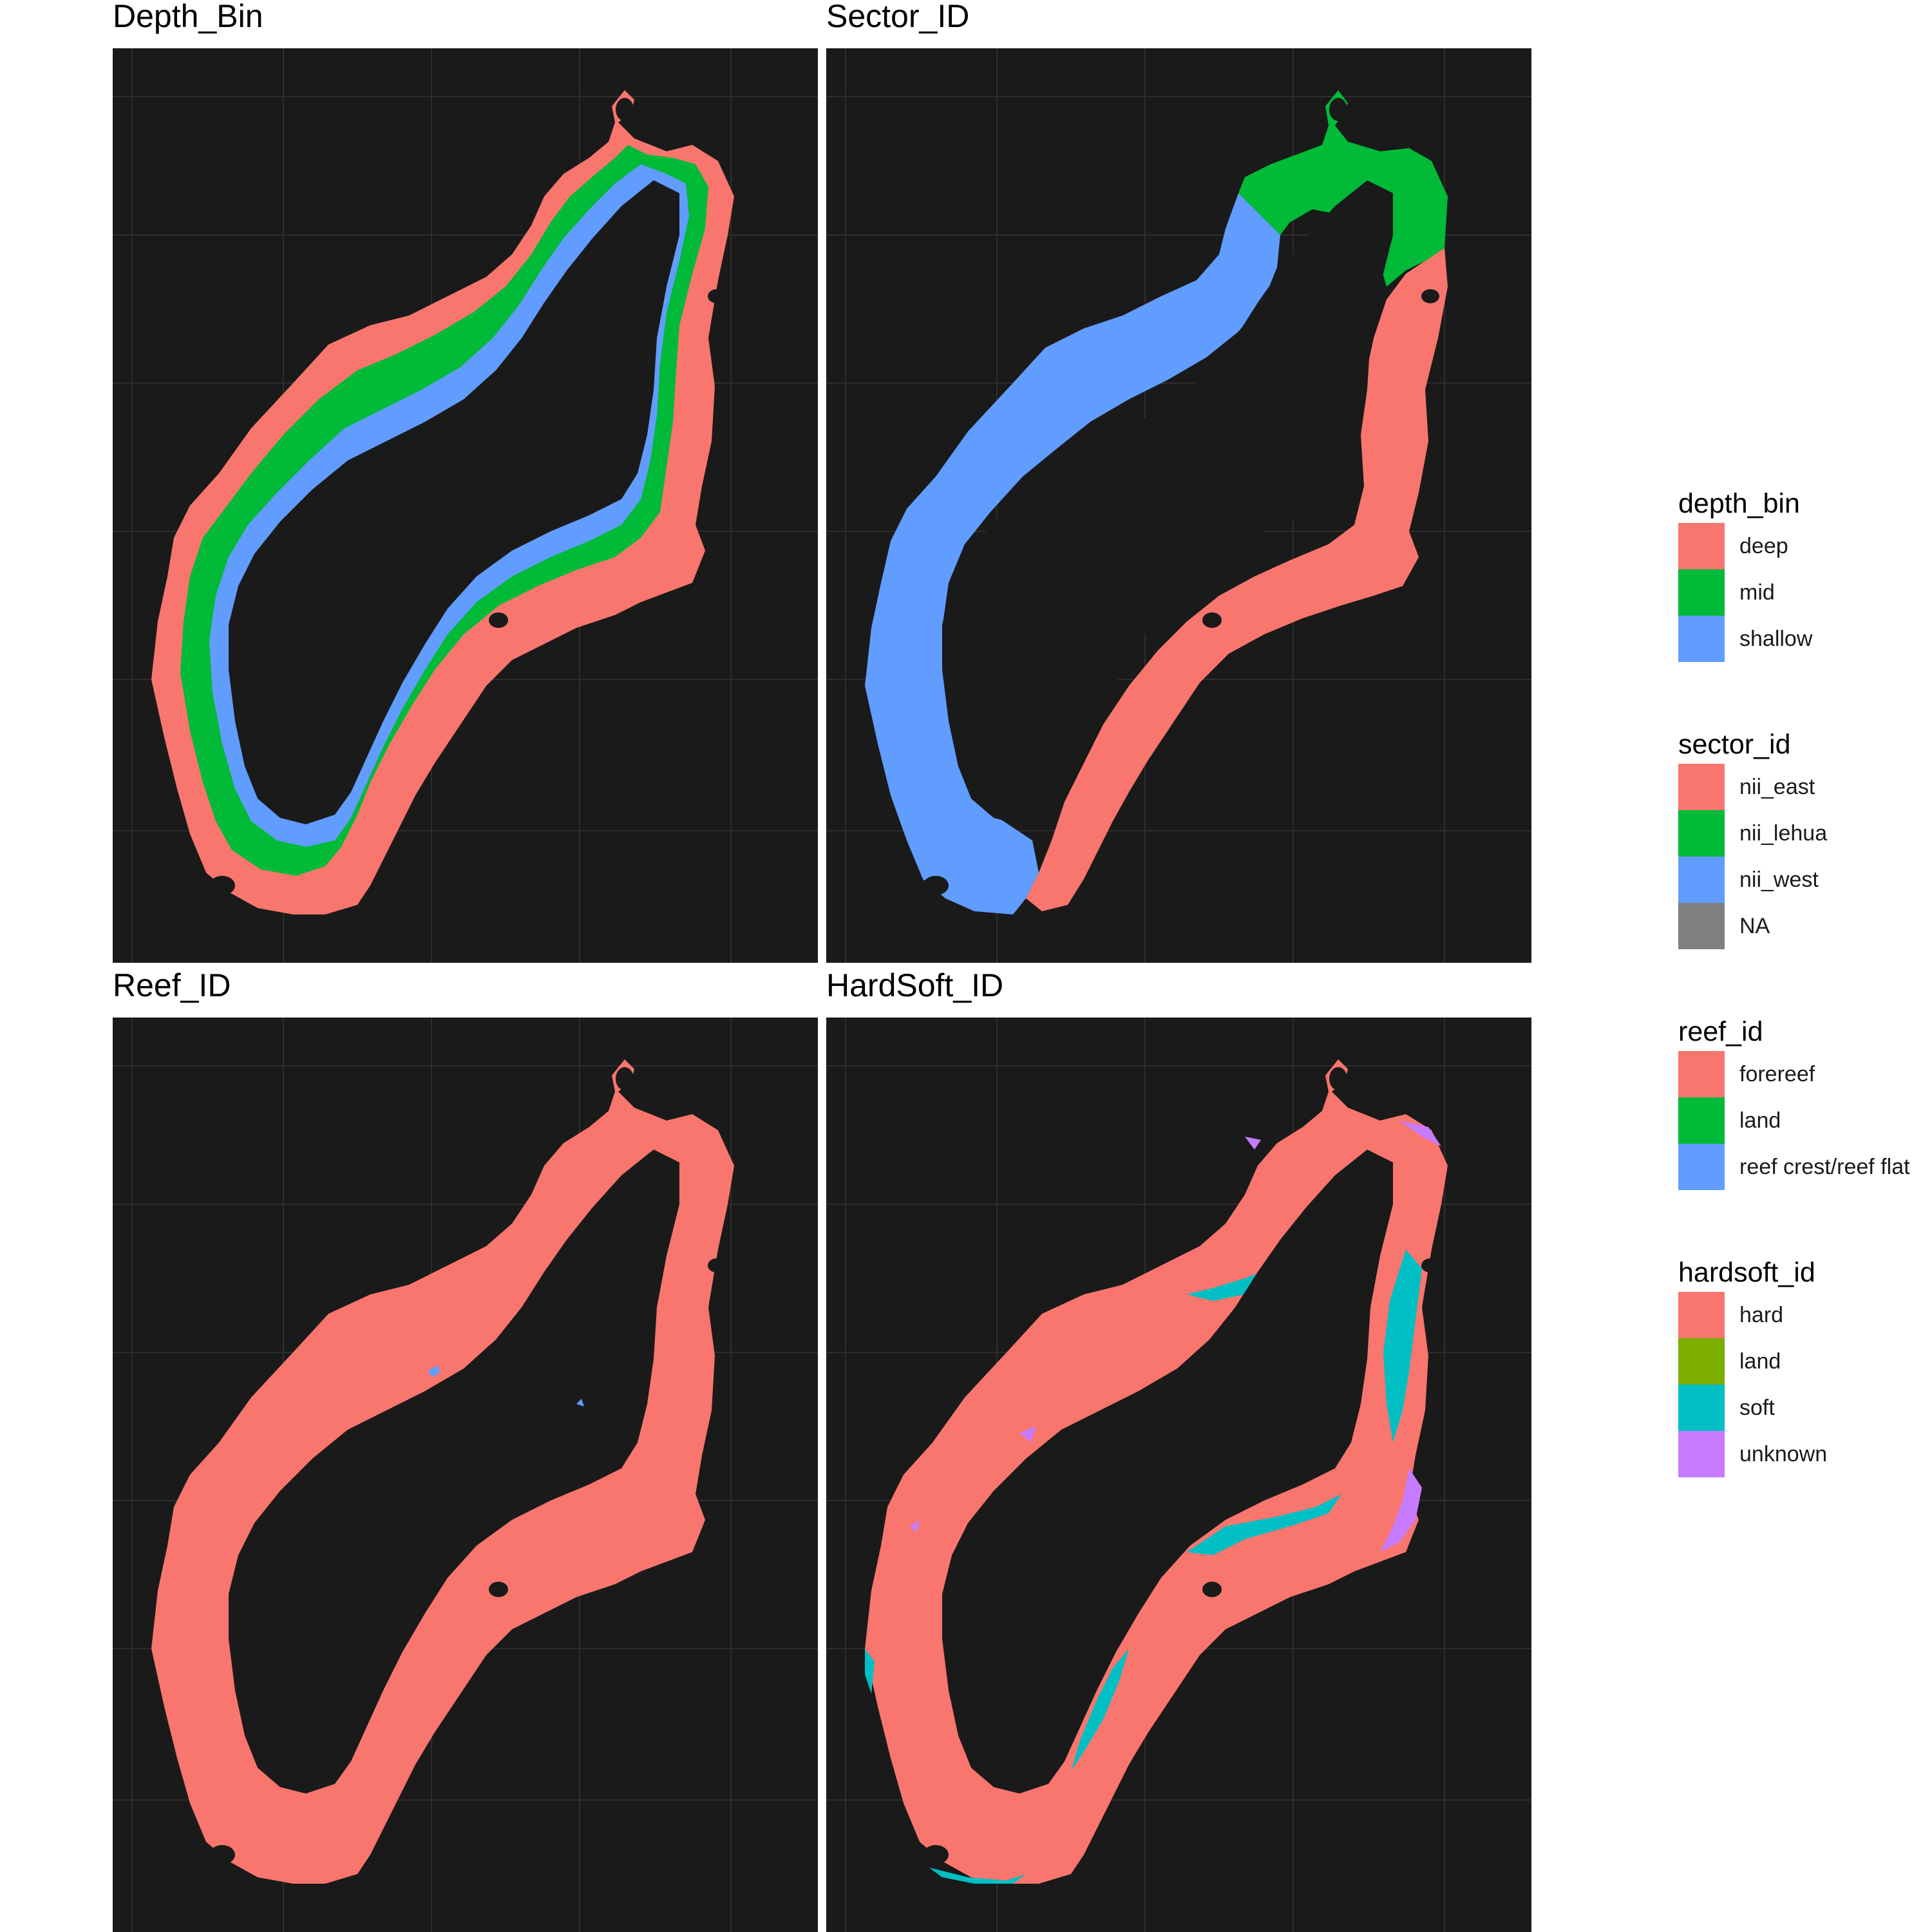 The height and width of the screenshot is (1932, 1932). I want to click on legend-depth-bin: depth_bin deep mid shallow, so click(1745, 573).